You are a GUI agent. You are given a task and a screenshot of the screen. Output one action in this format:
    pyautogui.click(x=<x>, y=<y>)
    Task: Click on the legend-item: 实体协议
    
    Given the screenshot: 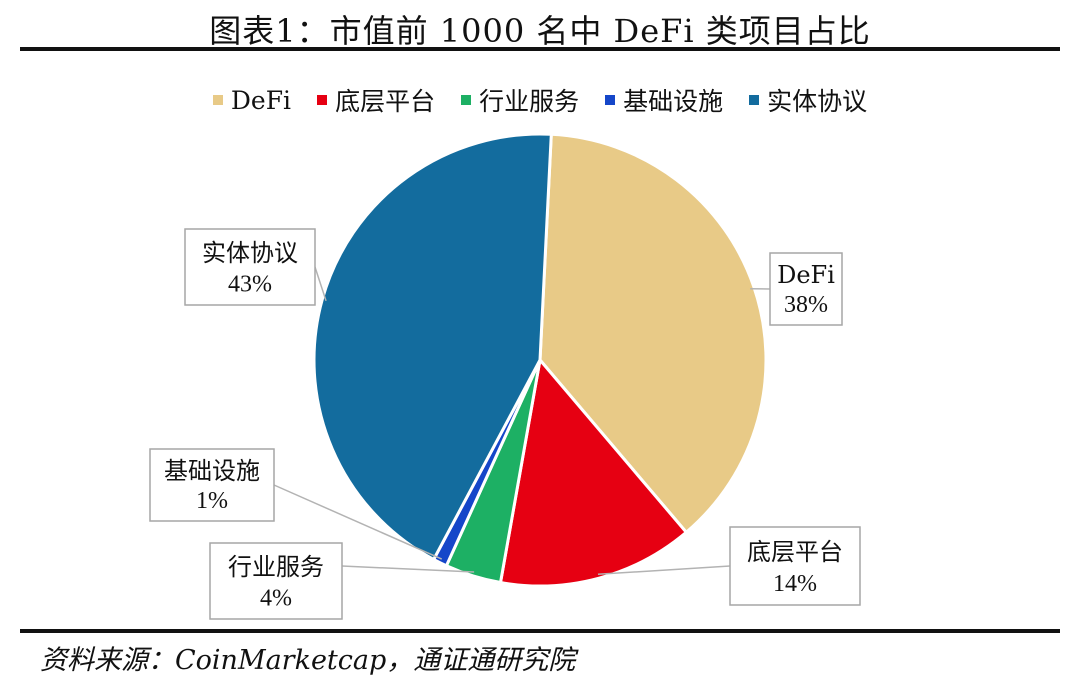 What is the action you would take?
    pyautogui.click(x=808, y=100)
    